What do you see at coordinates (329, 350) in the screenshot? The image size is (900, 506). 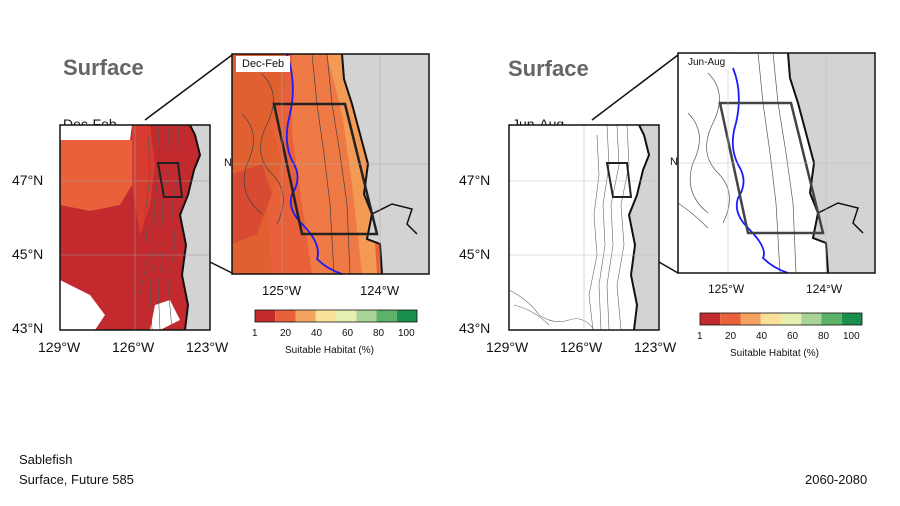 I see `left-colorbar-label: Suitable Habitat (%)` at bounding box center [329, 350].